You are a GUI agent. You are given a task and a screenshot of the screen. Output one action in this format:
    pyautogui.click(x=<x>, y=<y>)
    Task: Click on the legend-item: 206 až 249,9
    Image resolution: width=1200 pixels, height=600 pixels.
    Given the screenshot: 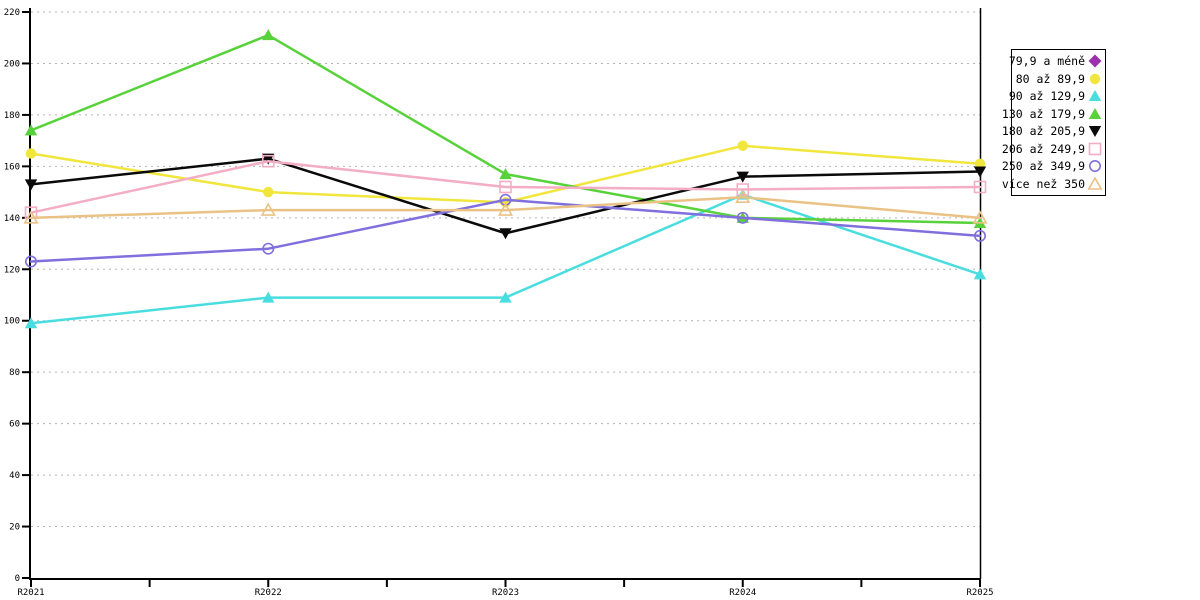 What is the action you would take?
    pyautogui.click(x=1052, y=149)
    